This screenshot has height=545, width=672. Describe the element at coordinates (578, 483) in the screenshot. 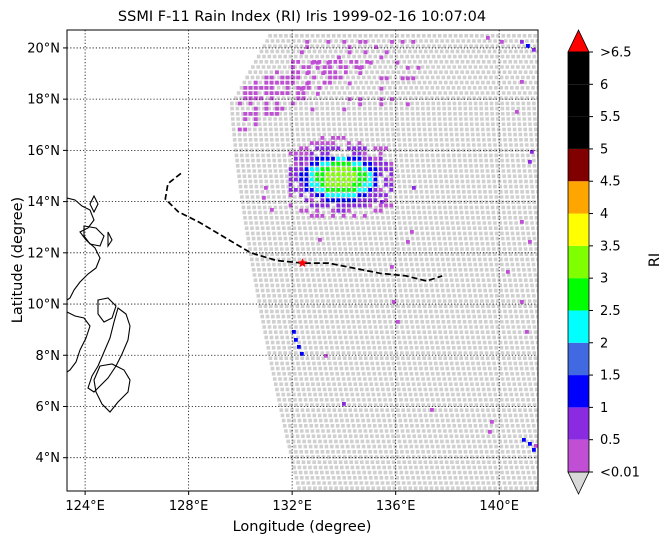

I see `colorbar-under-arrow` at that location.